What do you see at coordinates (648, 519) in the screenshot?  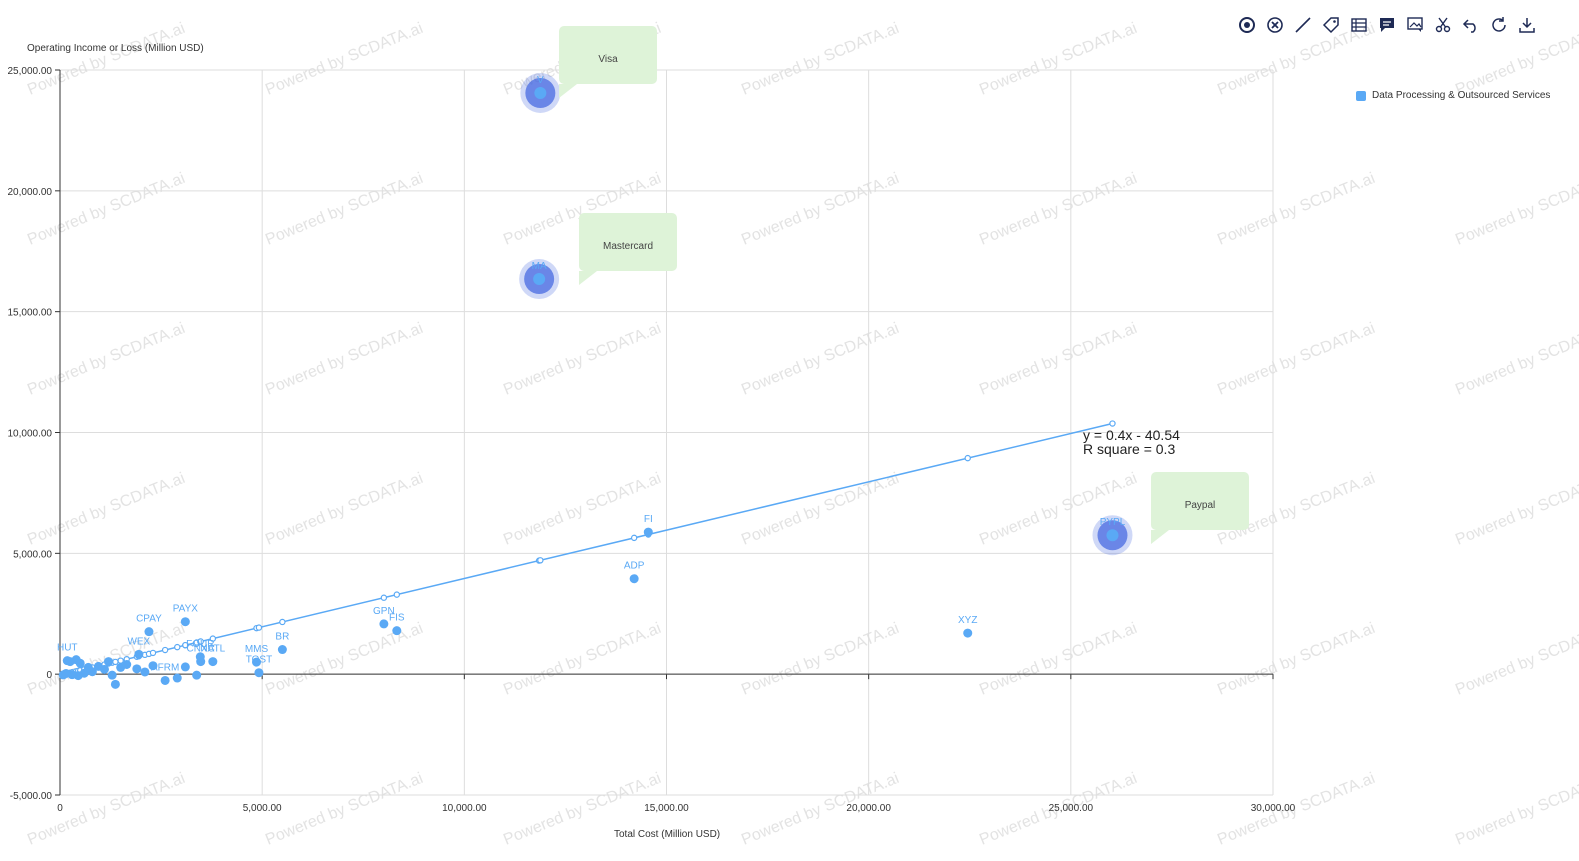 I see `data-point-label: FI` at bounding box center [648, 519].